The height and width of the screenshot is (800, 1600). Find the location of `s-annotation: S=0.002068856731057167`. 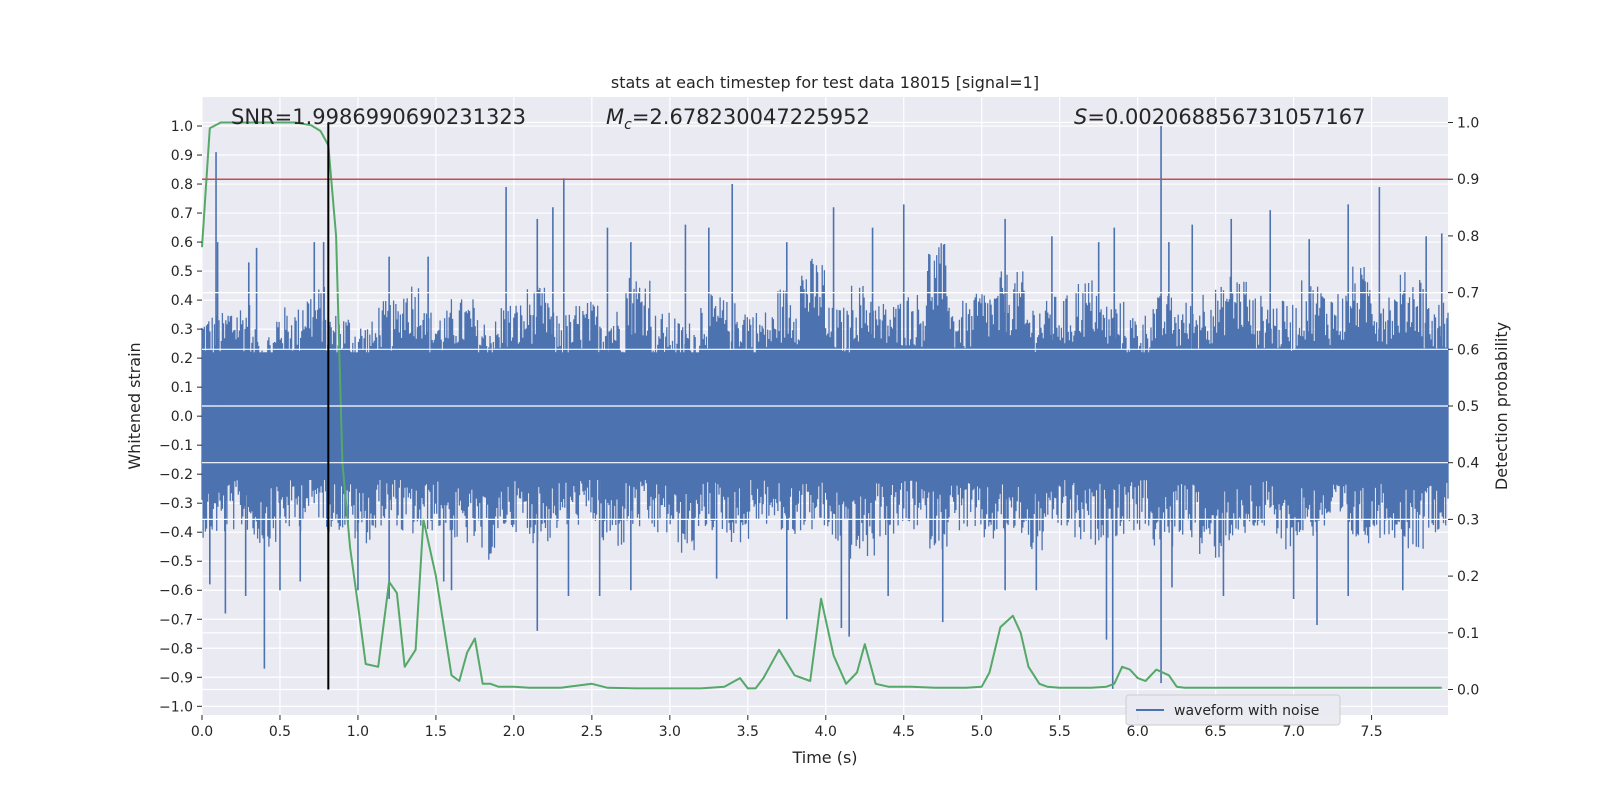

s-annotation: S=0.002068856731057167 is located at coordinates (1219, 117).